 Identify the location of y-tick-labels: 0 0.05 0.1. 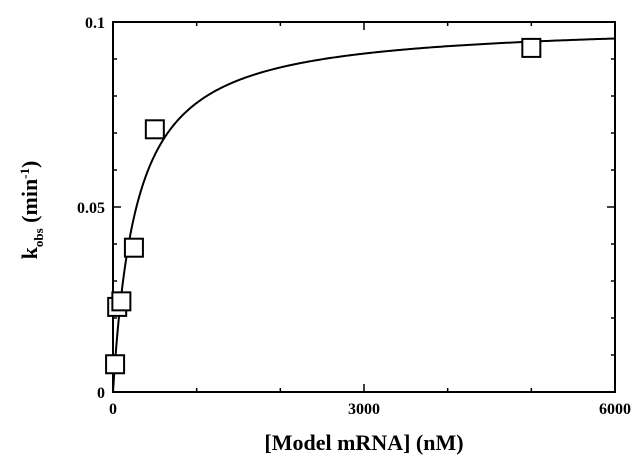
(91, 208).